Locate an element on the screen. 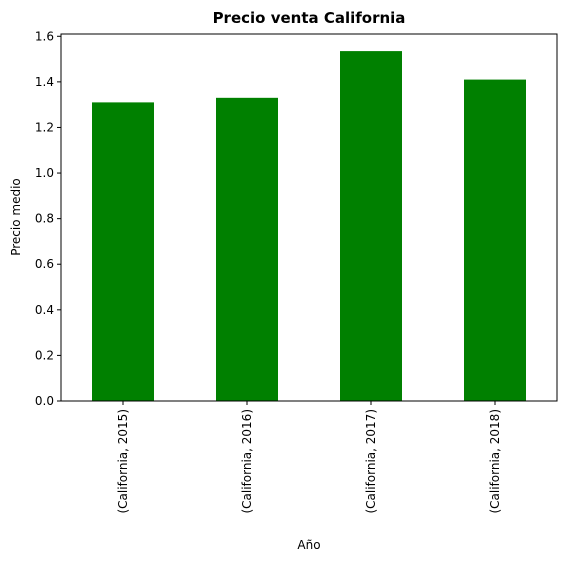 The image size is (567, 562). y-tick-label: 0.8 is located at coordinates (44, 219).